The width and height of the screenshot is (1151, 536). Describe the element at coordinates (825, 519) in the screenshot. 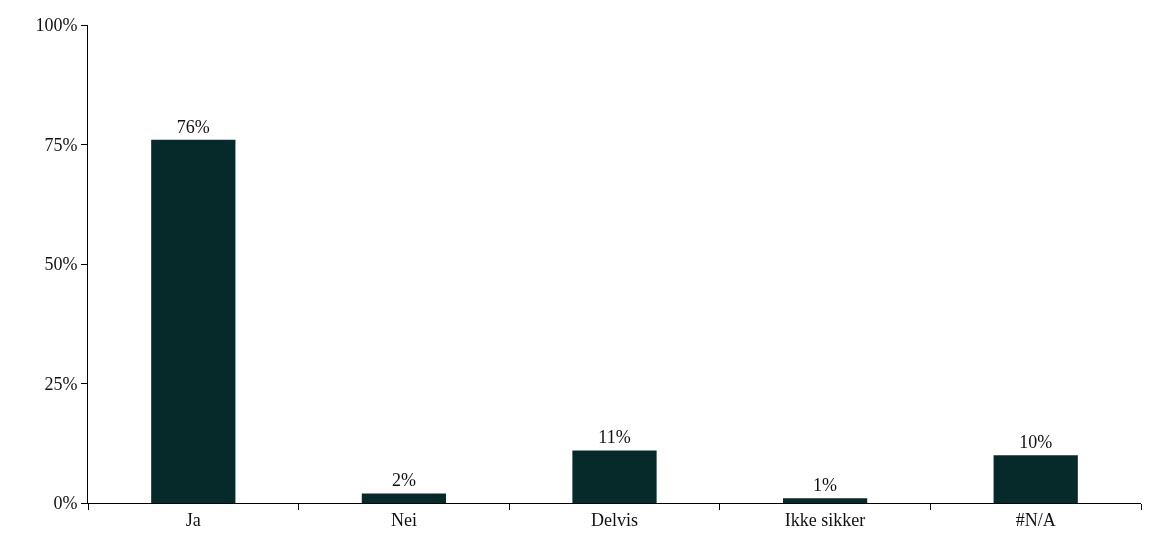

I see `x-tick-label: Ikke sikker` at that location.